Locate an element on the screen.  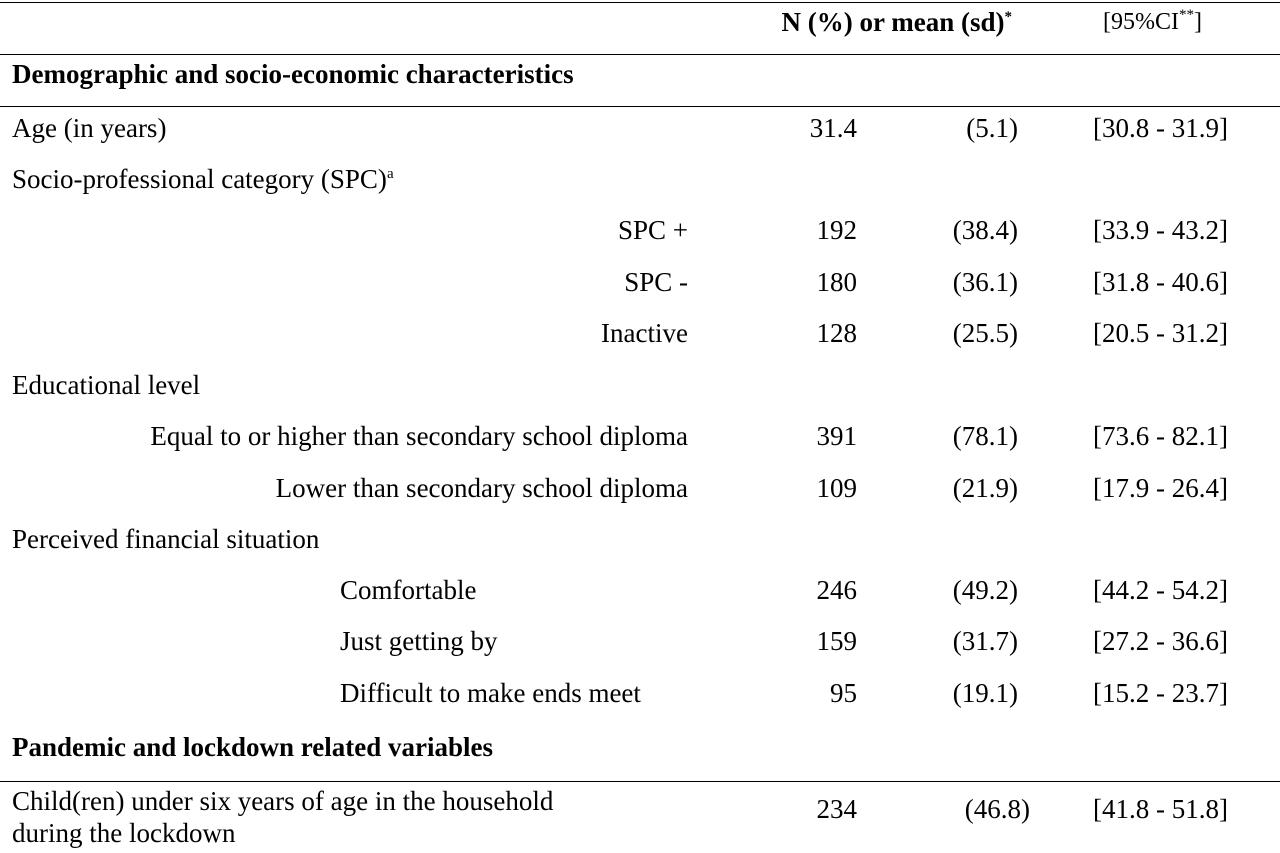
row-label-line2: during the lockdown is located at coordinates (124, 833).